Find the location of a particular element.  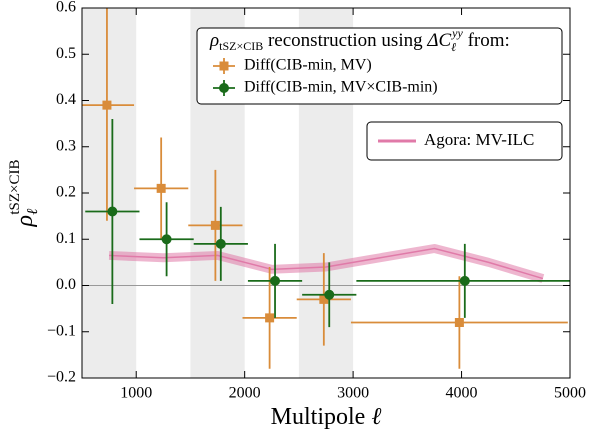

y-tick-label: 0.0 is located at coordinates (66, 284).